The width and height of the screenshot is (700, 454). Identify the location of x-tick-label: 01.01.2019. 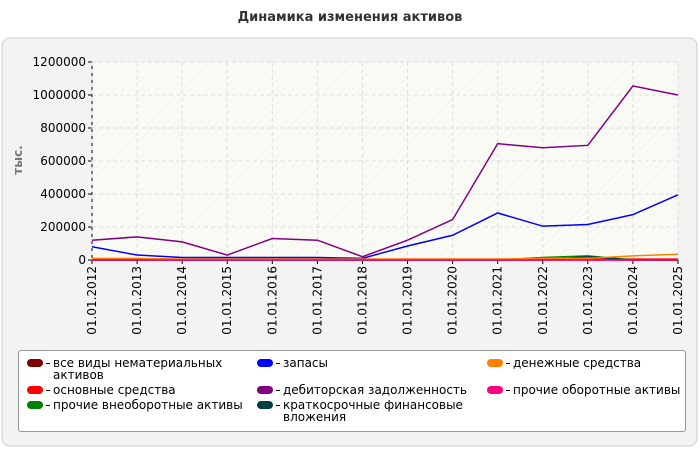
(408, 300).